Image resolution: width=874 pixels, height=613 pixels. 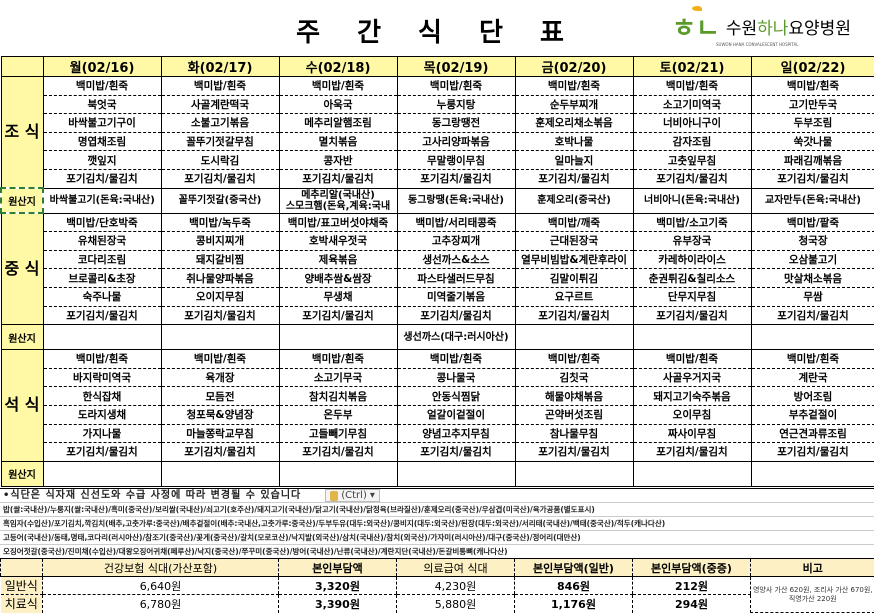 I want to click on menu-item: 코다리조림, so click(x=102, y=259).